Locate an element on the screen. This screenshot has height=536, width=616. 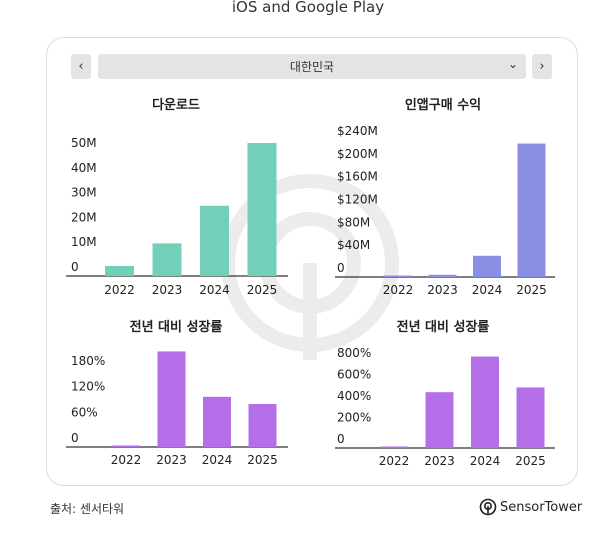
y-tick-label: 20M is located at coordinates (84, 217).